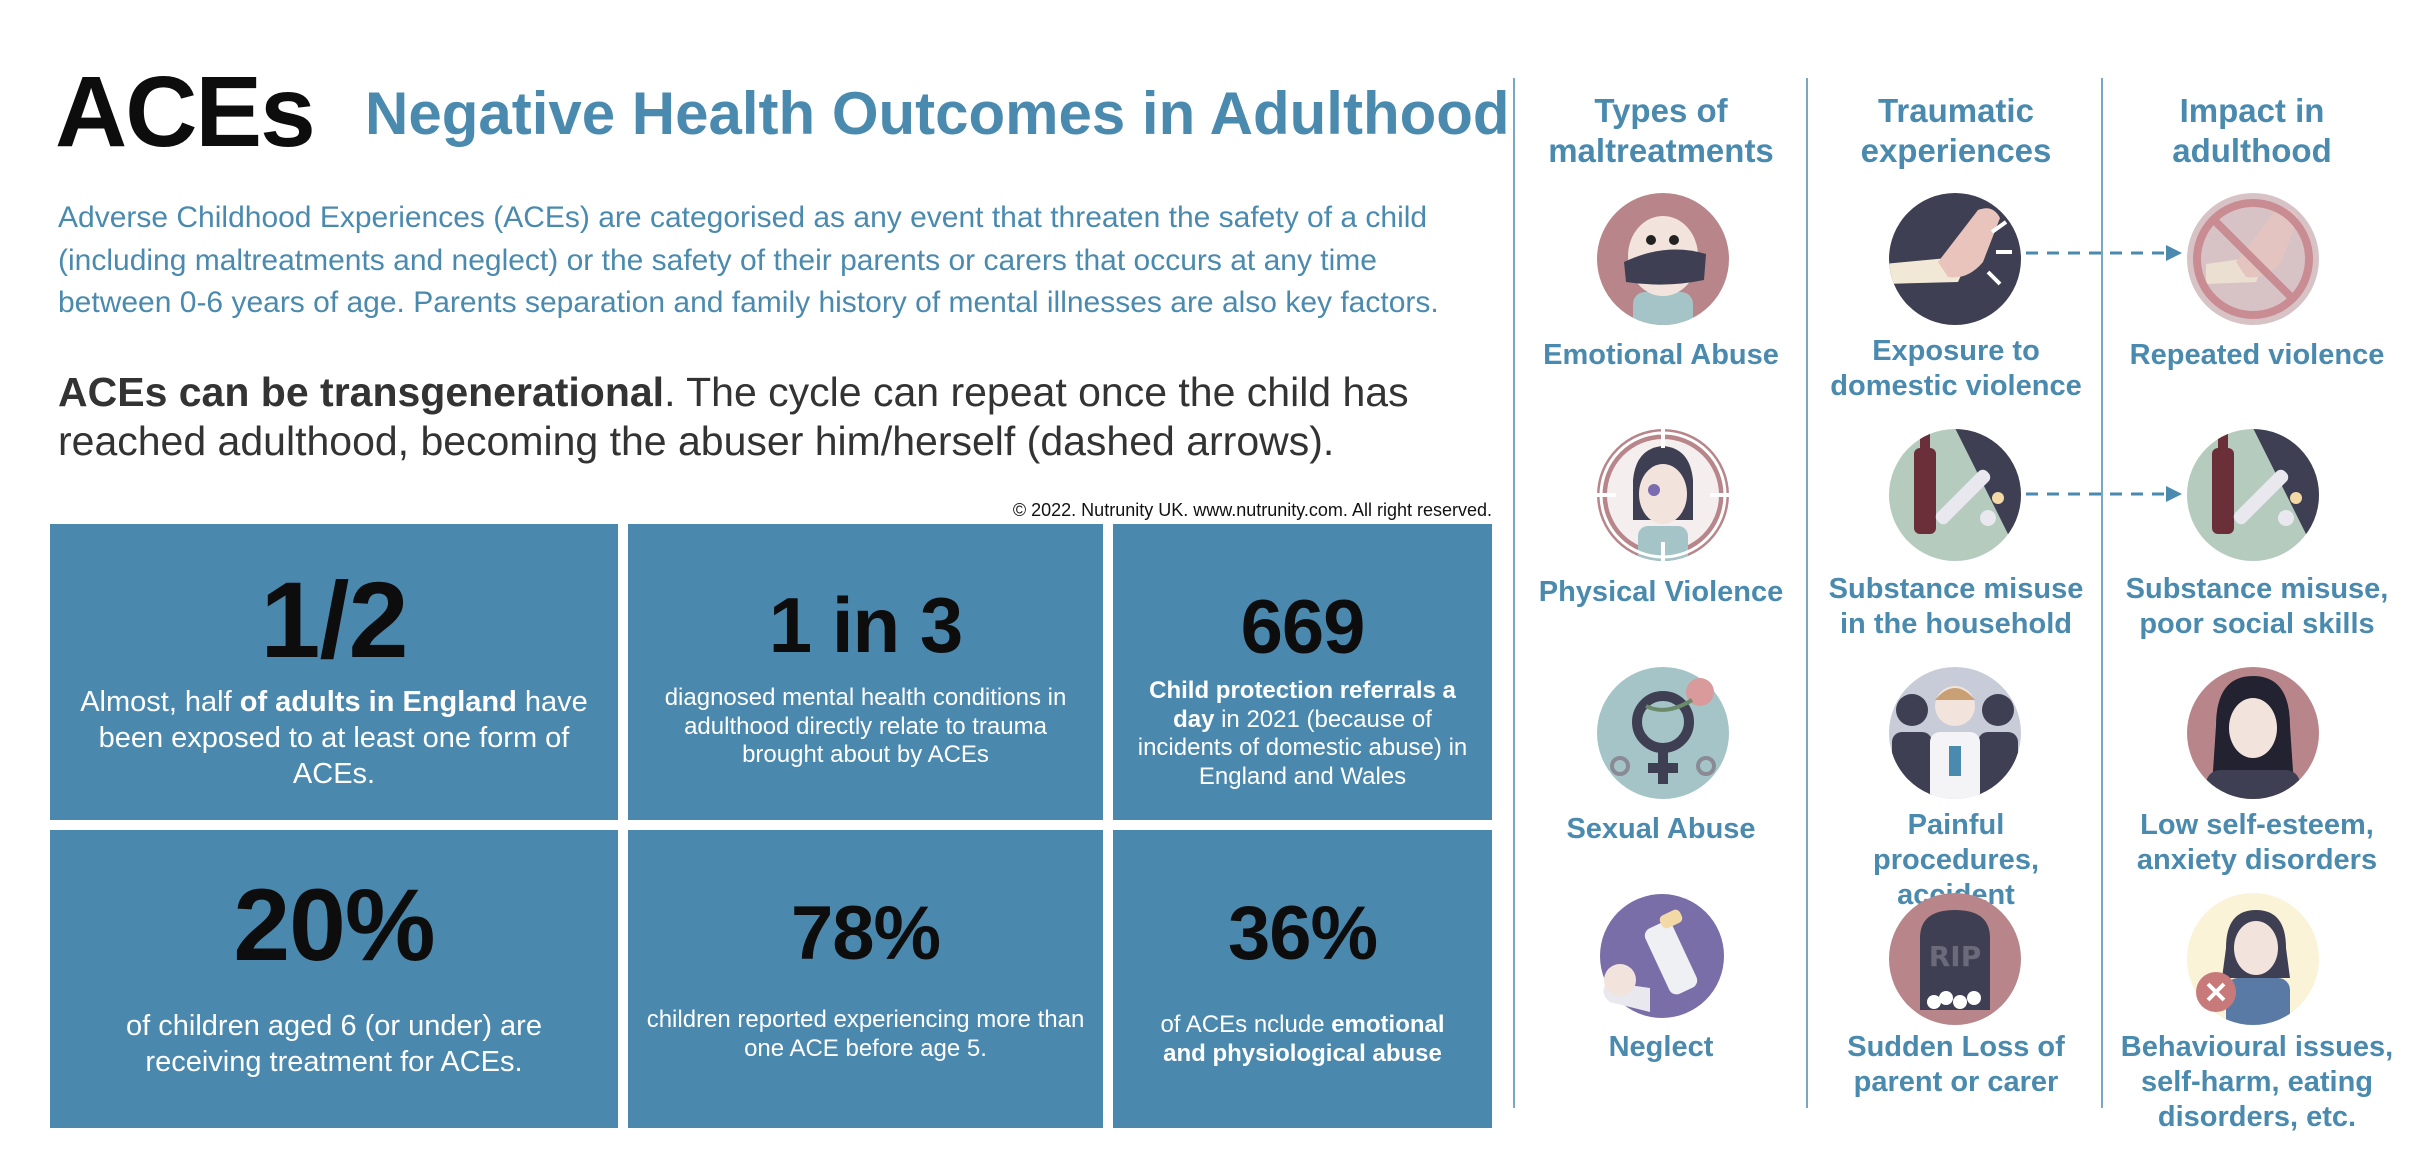 Image resolution: width=2412 pixels, height=1166 pixels. Describe the element at coordinates (865, 625) in the screenshot. I see `stat-value: 1 in 3` at that location.